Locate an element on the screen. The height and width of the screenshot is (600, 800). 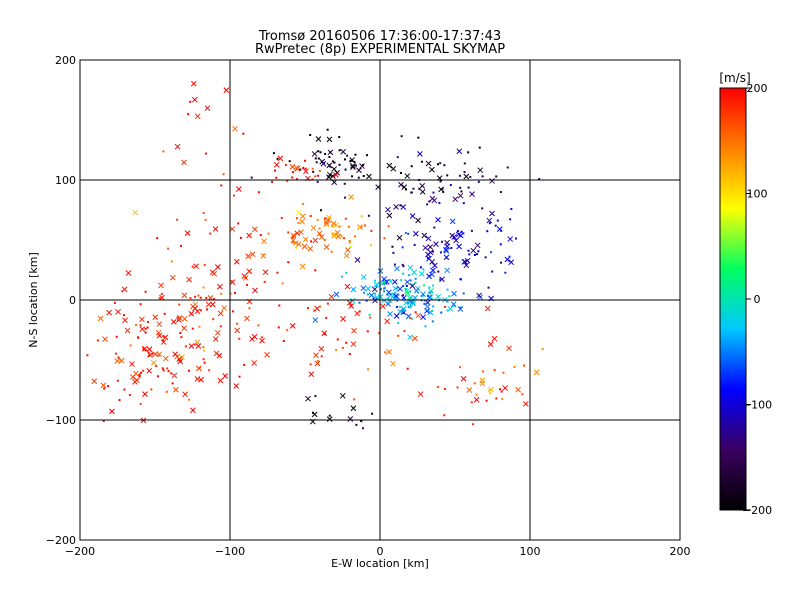
colorbar-tick-label: 200 is located at coordinates (757, 88).